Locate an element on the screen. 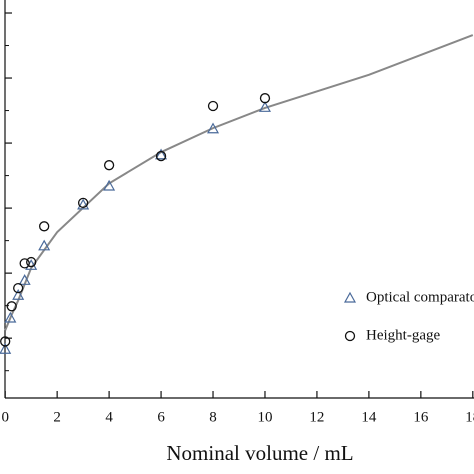  x-tick-label: 6 is located at coordinates (161, 417).